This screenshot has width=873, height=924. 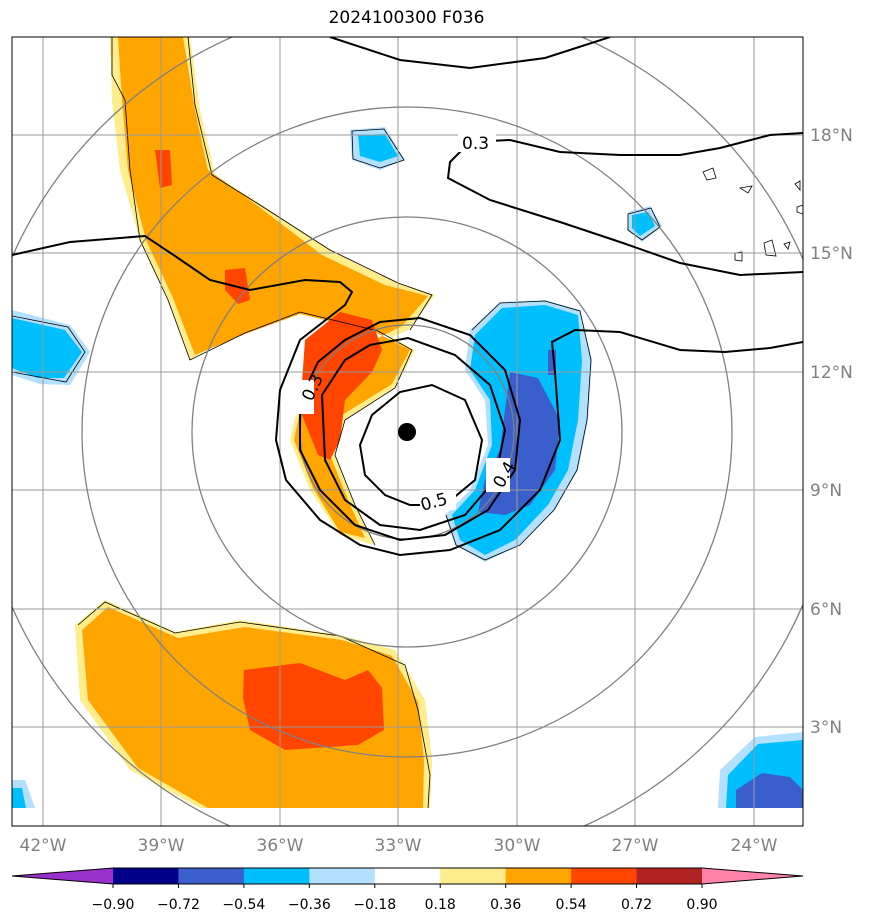 I want to click on colorbar-label: 0.90, so click(x=701, y=905).